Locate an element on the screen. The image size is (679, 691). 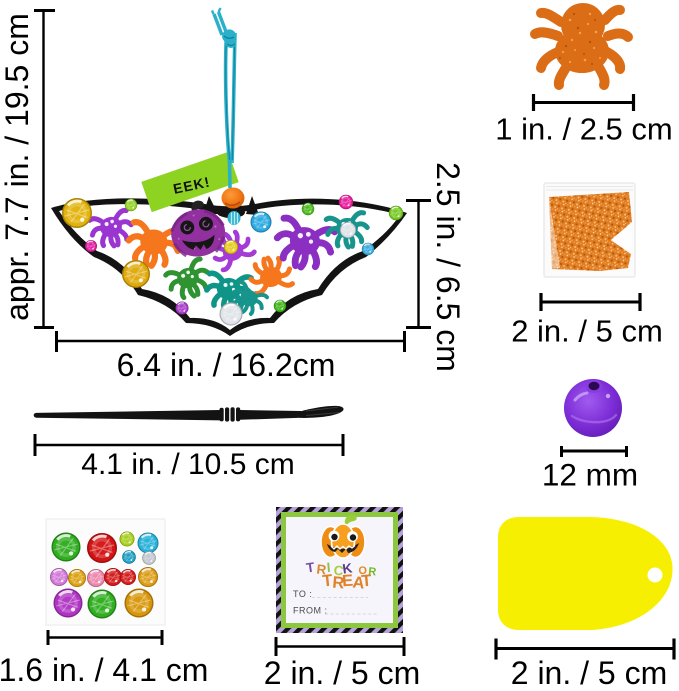
svg-text: FROM : is located at coordinates (310, 611).